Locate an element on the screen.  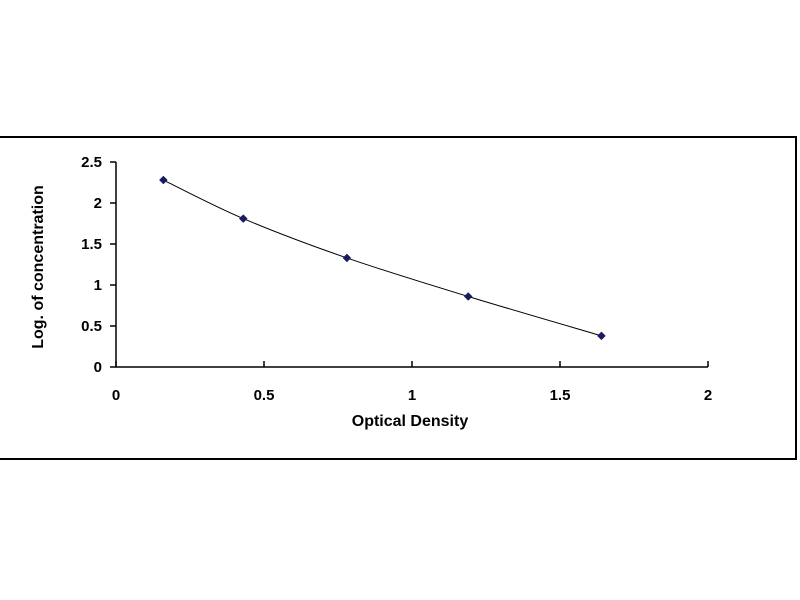
y-tick-label: 2.5 is located at coordinates (91, 162).